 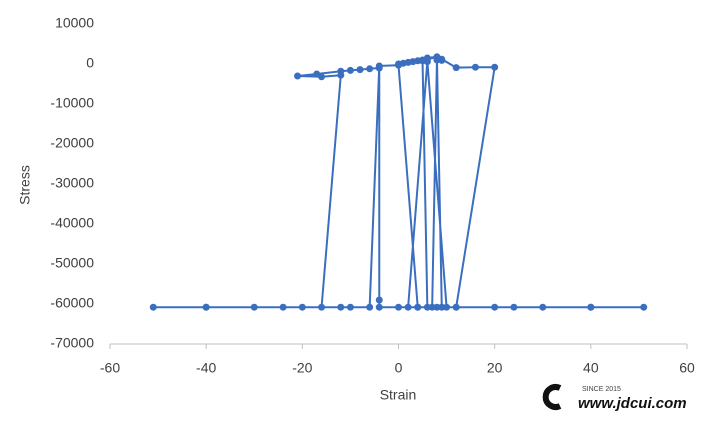 What do you see at coordinates (552, 397) in the screenshot?
I see `logo` at bounding box center [552, 397].